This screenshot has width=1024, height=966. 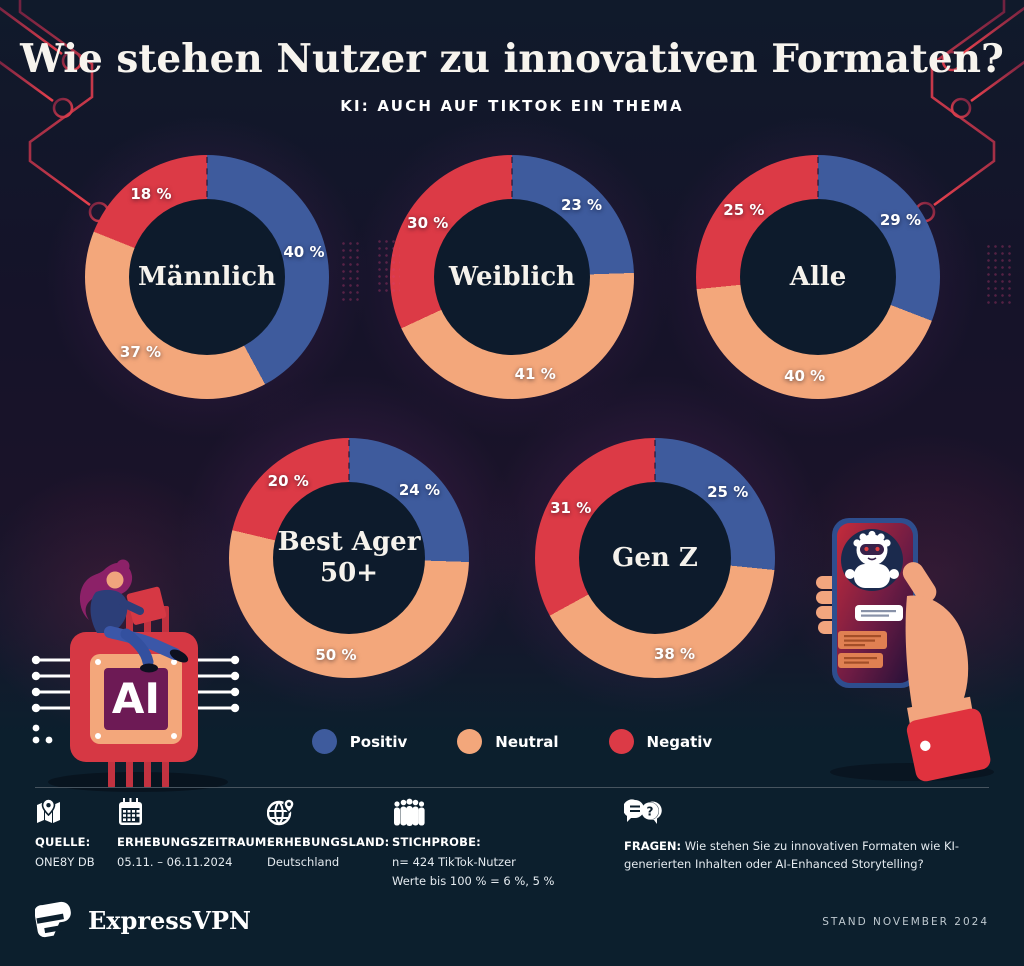 What do you see at coordinates (336, 655) in the screenshot?
I see `donut-percent-label: 50 %` at bounding box center [336, 655].